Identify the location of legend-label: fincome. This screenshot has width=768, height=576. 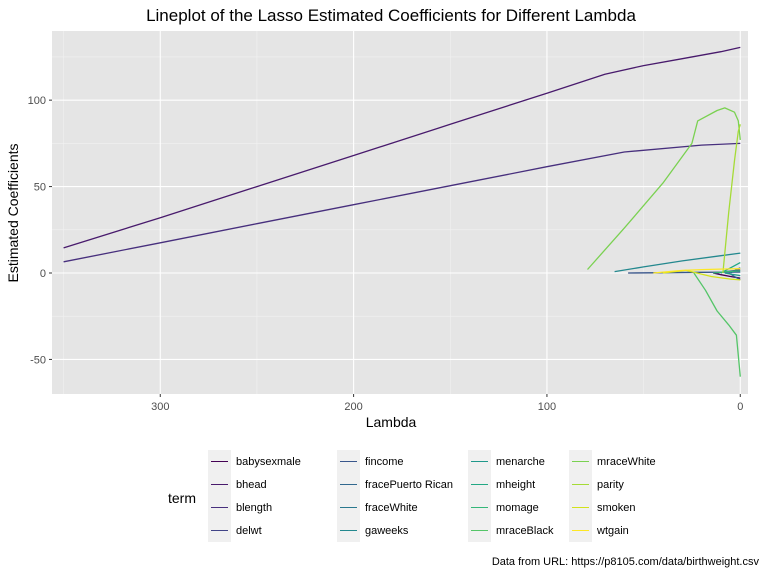
(384, 461).